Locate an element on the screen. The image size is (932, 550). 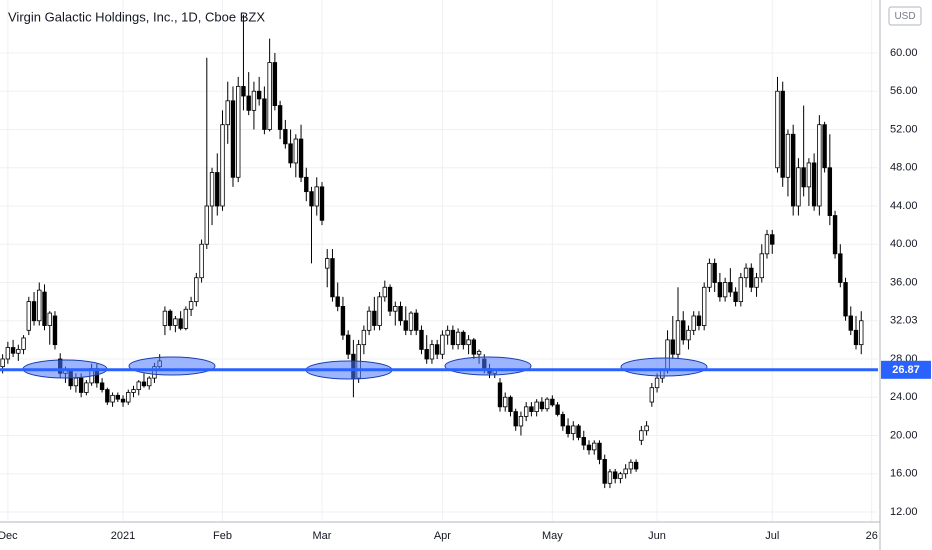
hline-price-box is located at coordinates (906, 369).